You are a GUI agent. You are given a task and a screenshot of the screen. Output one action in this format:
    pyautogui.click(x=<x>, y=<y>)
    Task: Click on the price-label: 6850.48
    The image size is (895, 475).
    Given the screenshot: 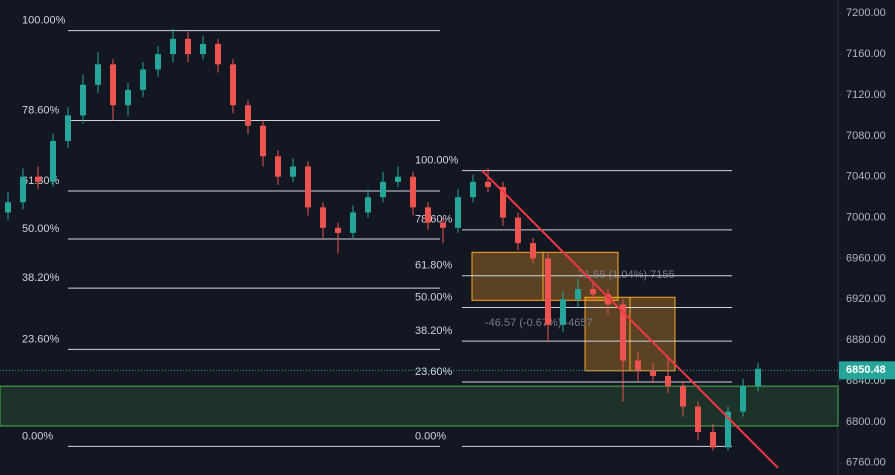 What is the action you would take?
    pyautogui.click(x=866, y=370)
    